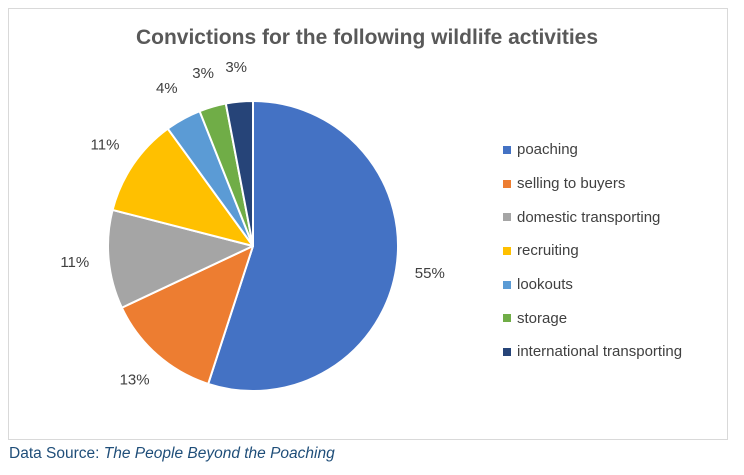 The width and height of the screenshot is (744, 475). Describe the element at coordinates (187, 315) in the screenshot. I see `pie-slice-selling-to-buyers` at that location.